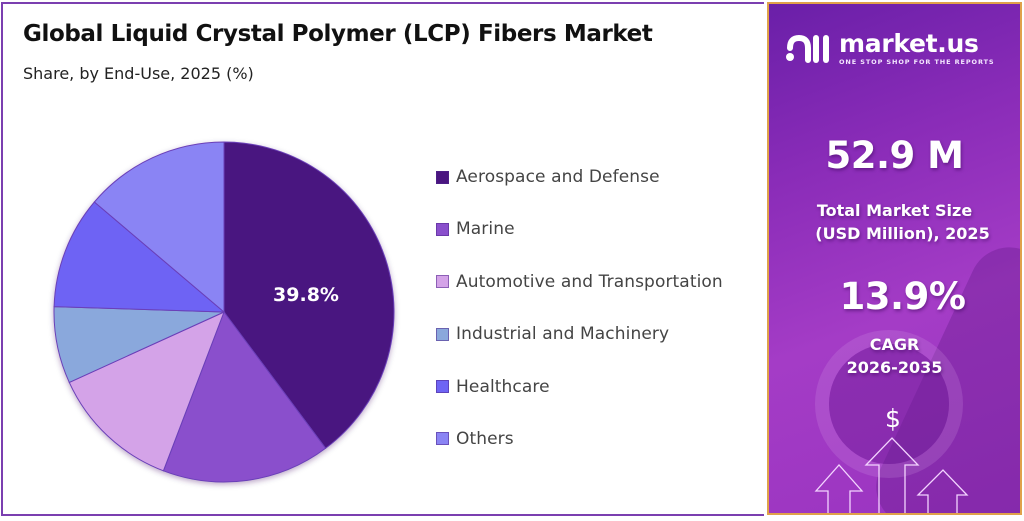 The image size is (1024, 521). I want to click on pie-slice-aerospace-and-defense, so click(309, 295).